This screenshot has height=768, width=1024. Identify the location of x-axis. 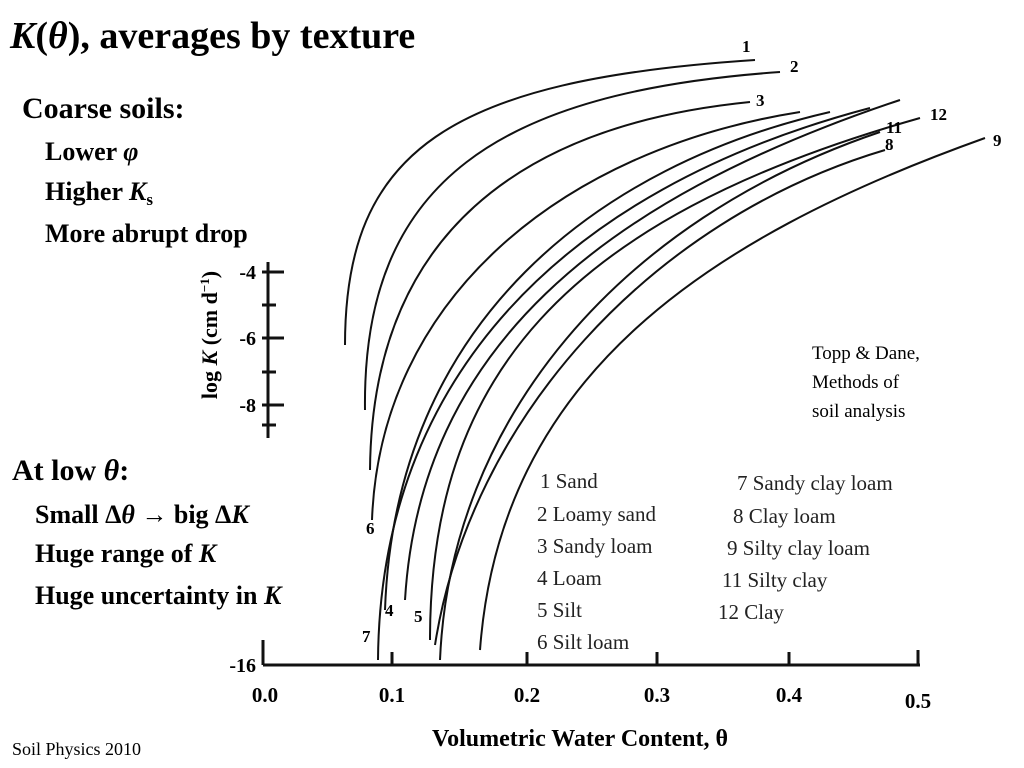
(590, 653).